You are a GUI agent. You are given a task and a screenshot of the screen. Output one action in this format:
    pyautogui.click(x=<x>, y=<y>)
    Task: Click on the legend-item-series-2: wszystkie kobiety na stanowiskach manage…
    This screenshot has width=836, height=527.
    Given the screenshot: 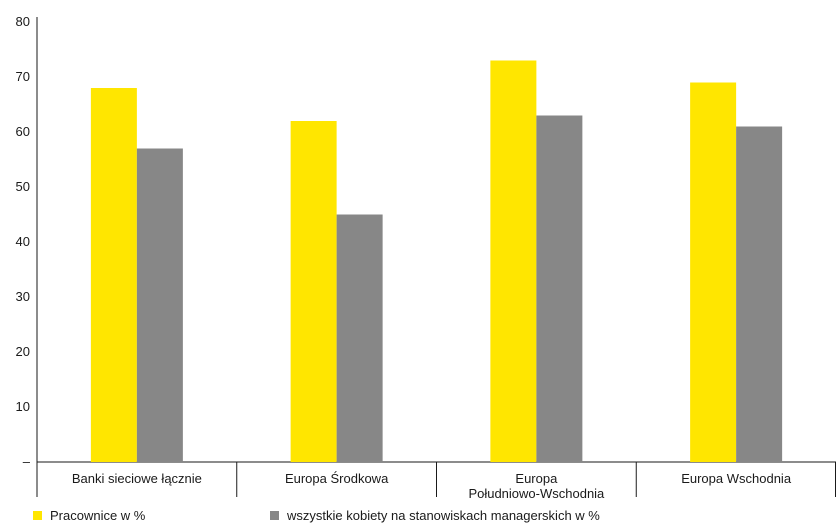 What is the action you would take?
    pyautogui.click(x=435, y=515)
    